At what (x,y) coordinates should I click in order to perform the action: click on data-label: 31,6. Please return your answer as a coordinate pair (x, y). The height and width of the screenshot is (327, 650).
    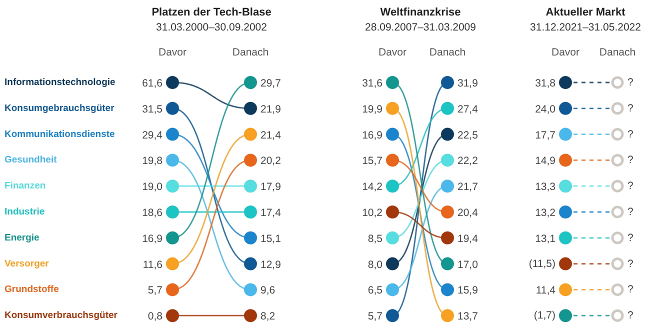
    Looking at the image, I should click on (372, 84).